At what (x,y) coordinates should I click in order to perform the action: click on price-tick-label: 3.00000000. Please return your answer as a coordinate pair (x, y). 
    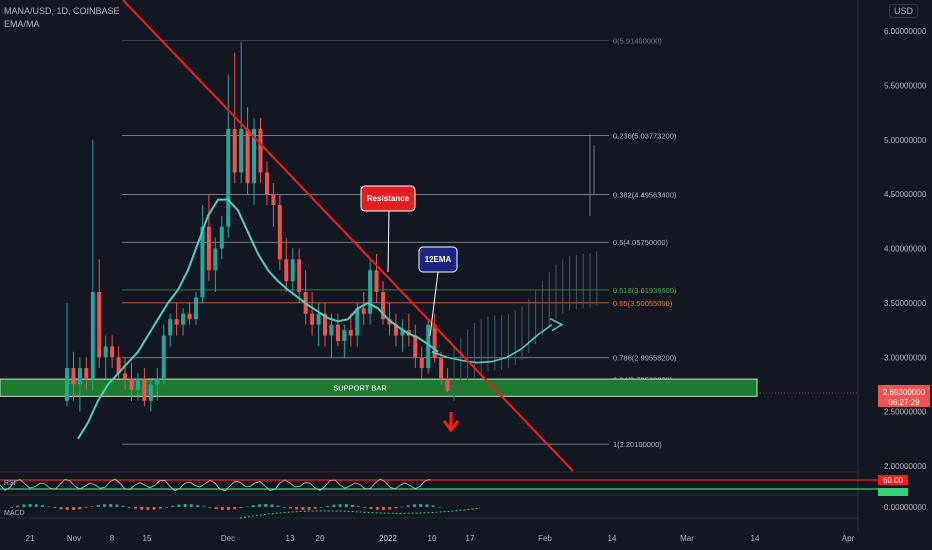
    Looking at the image, I should click on (905, 357).